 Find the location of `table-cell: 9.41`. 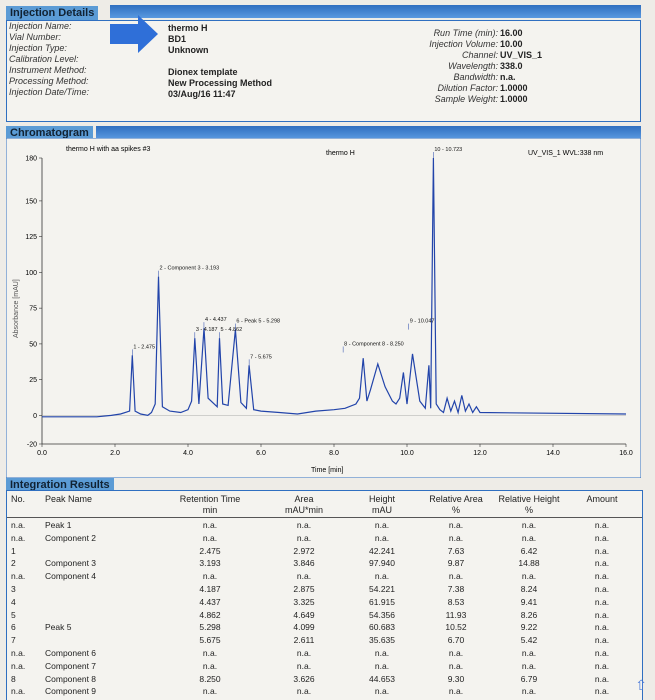

table-cell: 9.41 is located at coordinates (529, 601).